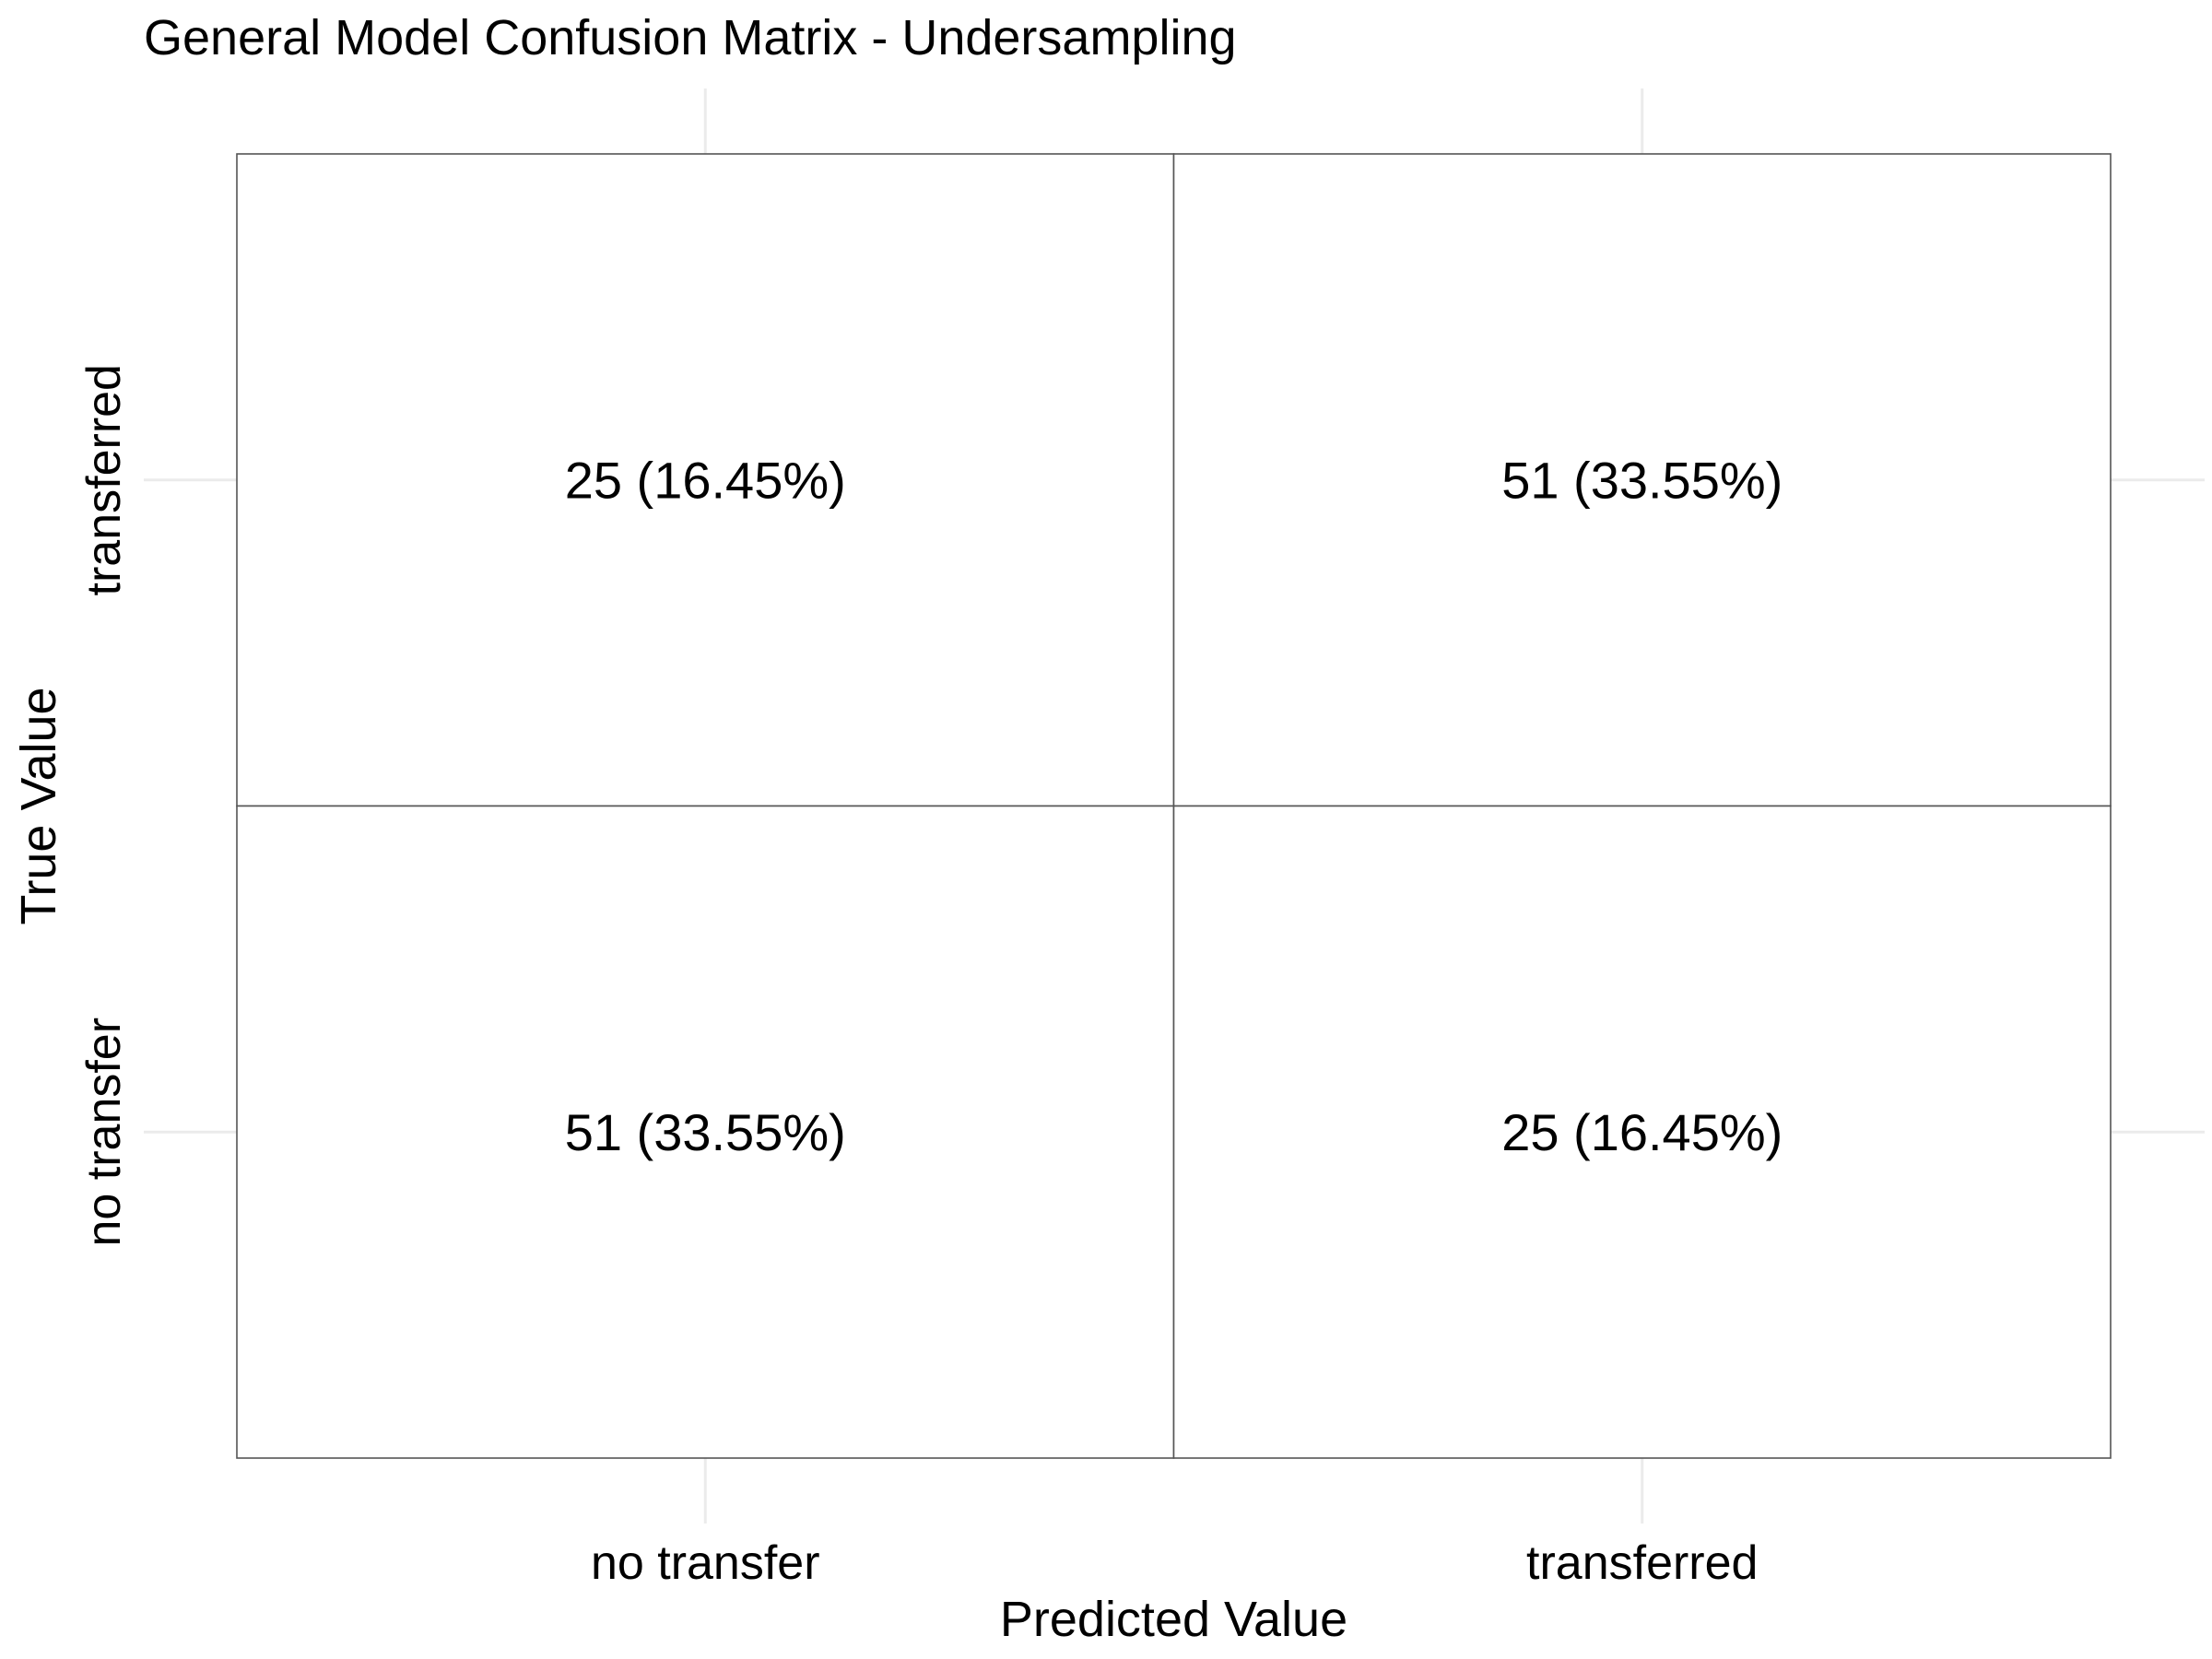 The width and height of the screenshot is (2212, 1659). What do you see at coordinates (104, 479) in the screenshot?
I see `y-tick-label: transferred` at bounding box center [104, 479].